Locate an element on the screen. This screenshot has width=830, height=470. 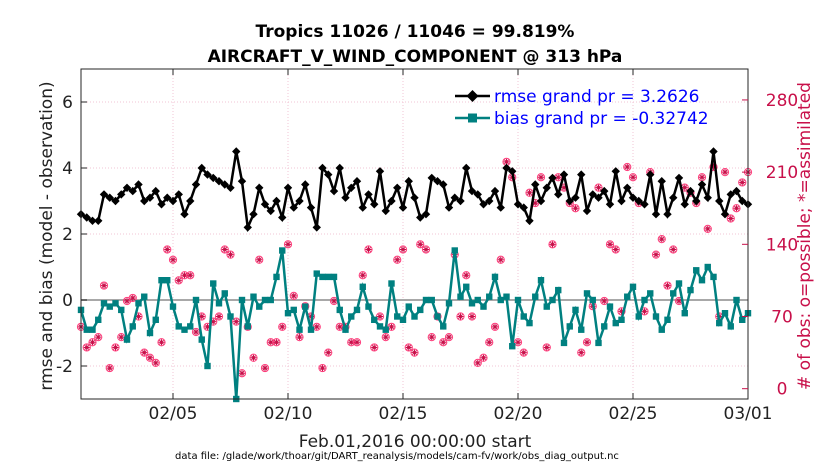
right-y-tick-label: 140 is located at coordinates (782, 245).